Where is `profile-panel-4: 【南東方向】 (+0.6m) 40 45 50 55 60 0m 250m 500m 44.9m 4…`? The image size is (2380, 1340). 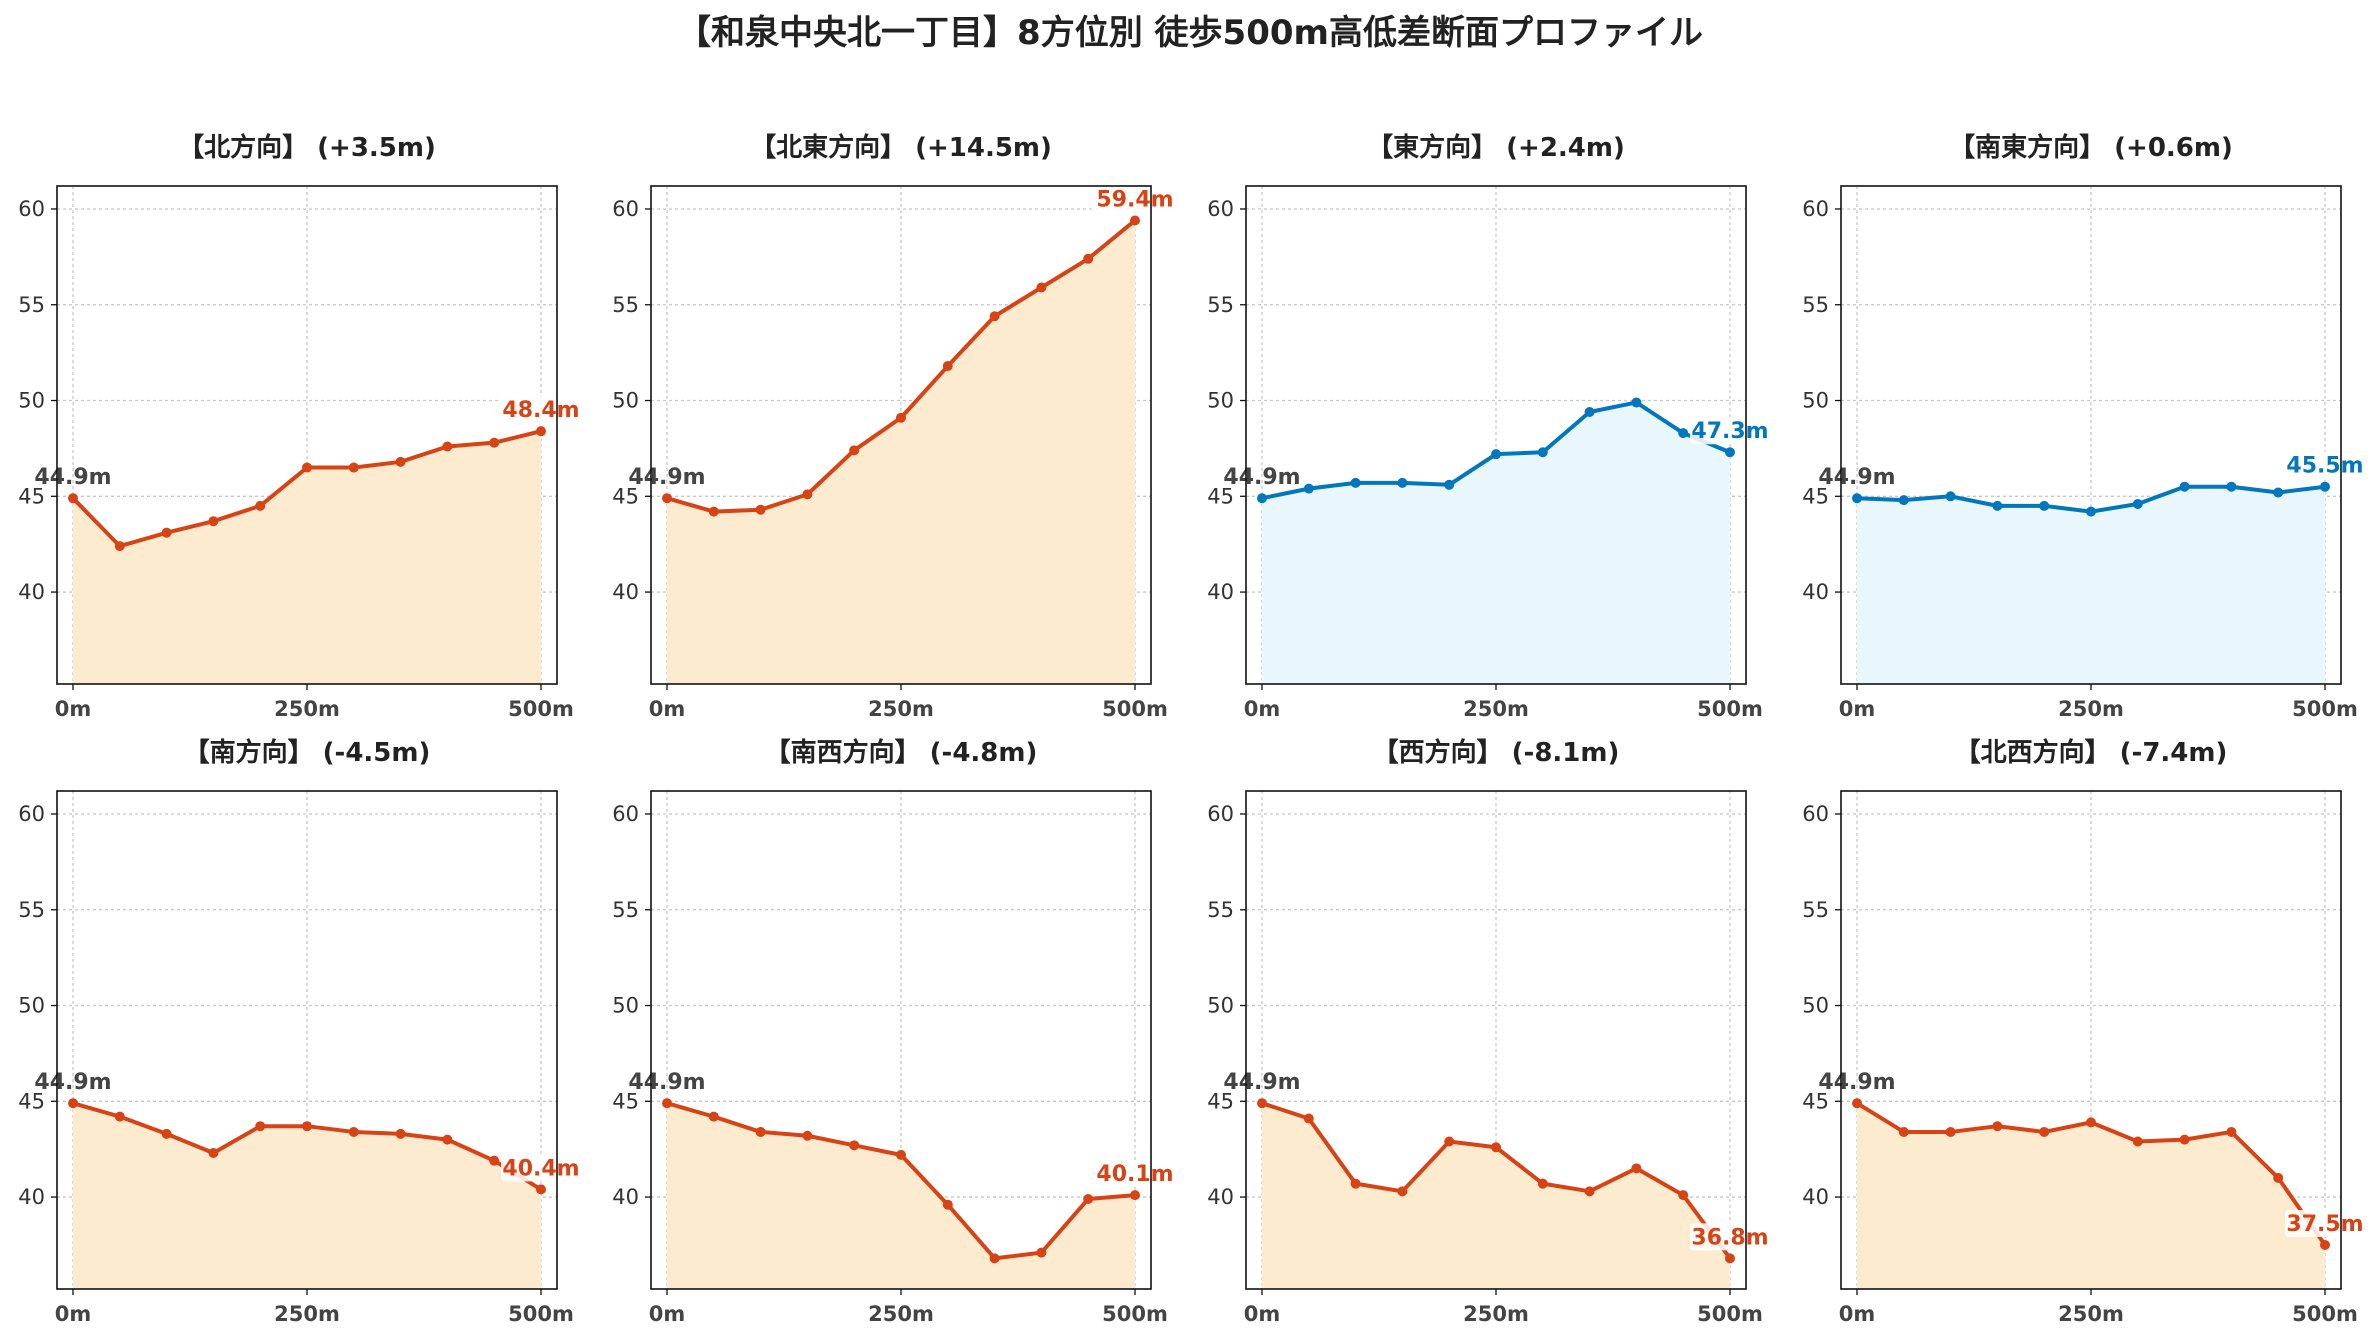
profile-panel-4: 【南東方向】 (+0.6m) 40 45 50 55 60 0m 250m 500m 44.9m 4… is located at coordinates (2083, 426).